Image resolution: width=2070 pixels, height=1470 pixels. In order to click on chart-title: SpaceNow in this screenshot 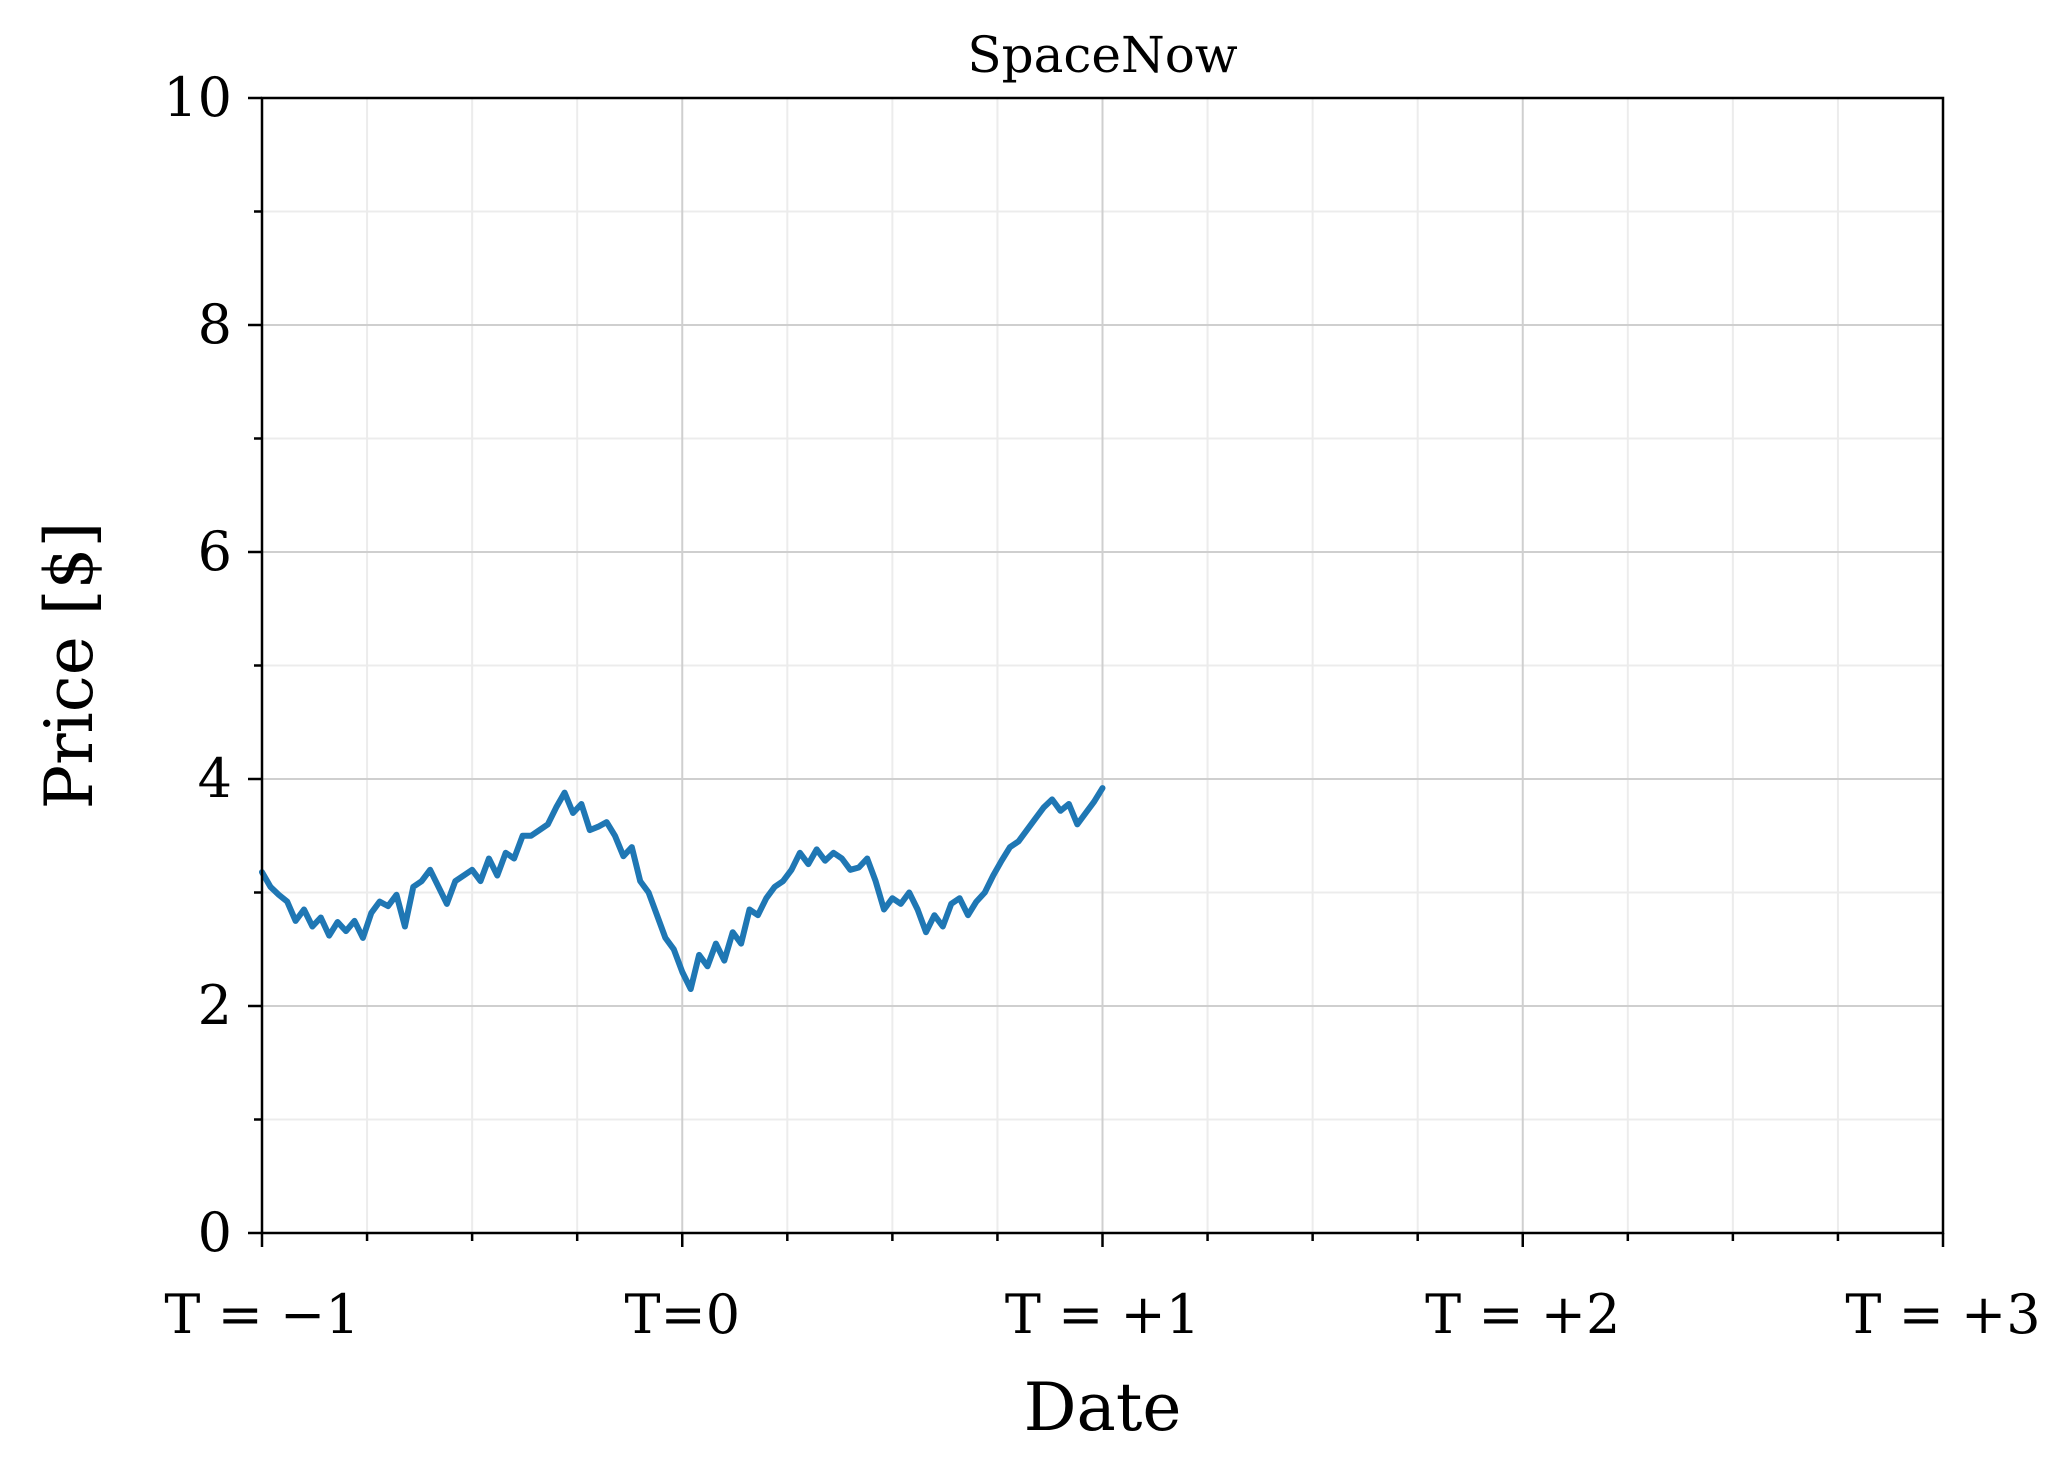, I will do `click(1102, 55)`.